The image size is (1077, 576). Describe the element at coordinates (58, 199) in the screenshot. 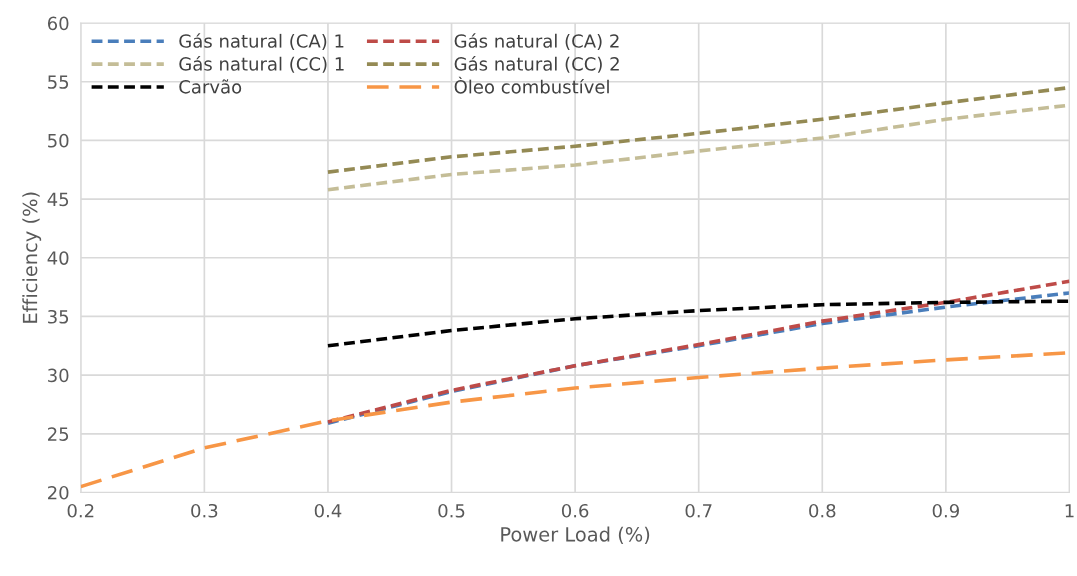

I see `y-tick-label: 45` at that location.